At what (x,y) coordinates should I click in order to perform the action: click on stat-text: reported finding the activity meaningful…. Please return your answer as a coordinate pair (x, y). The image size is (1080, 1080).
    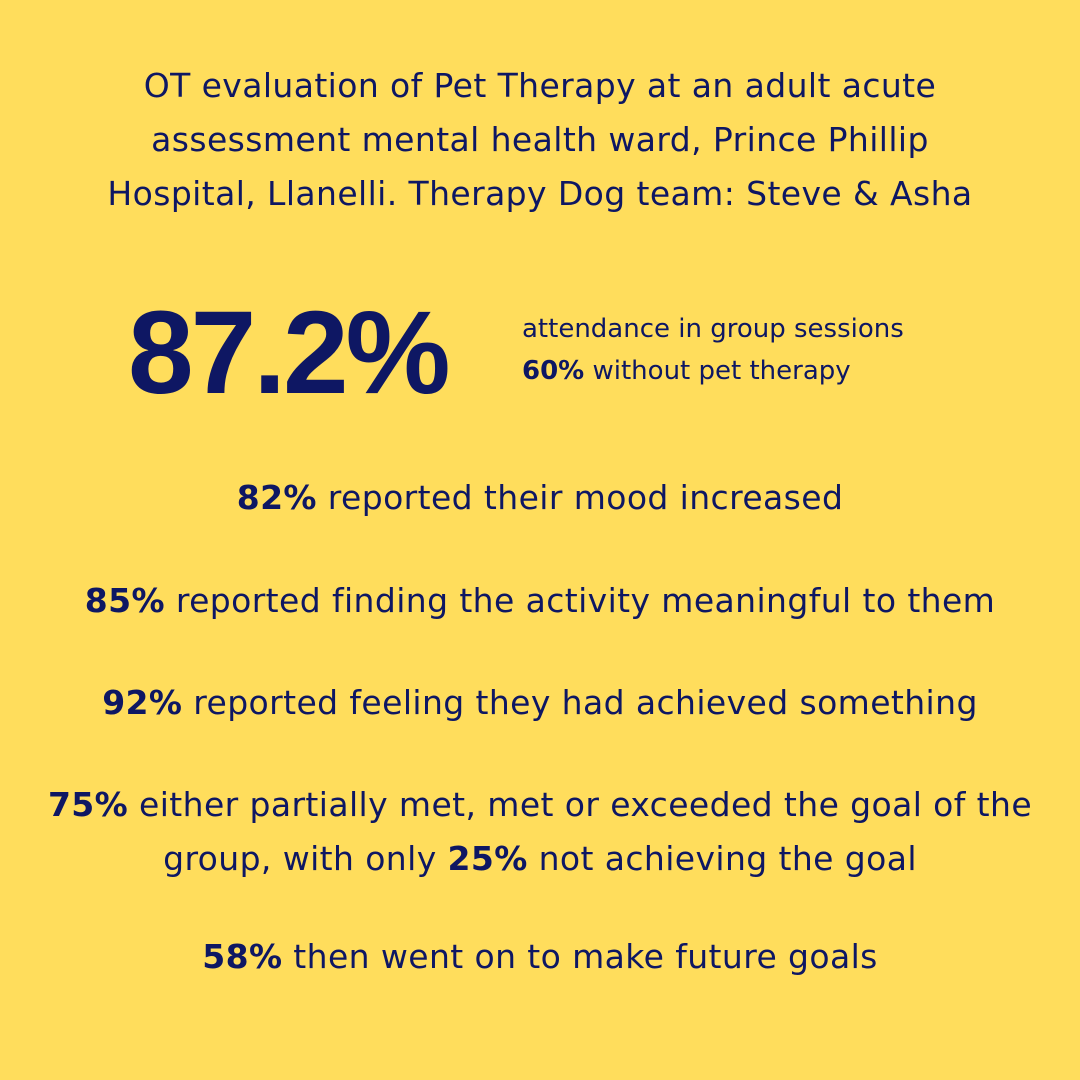
    Looking at the image, I should click on (580, 600).